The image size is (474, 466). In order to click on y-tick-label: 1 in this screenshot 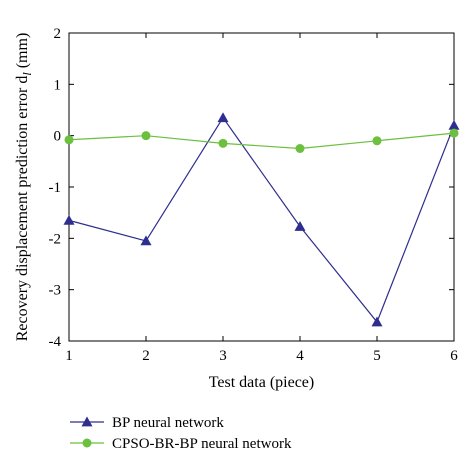, I will do `click(58, 85)`.